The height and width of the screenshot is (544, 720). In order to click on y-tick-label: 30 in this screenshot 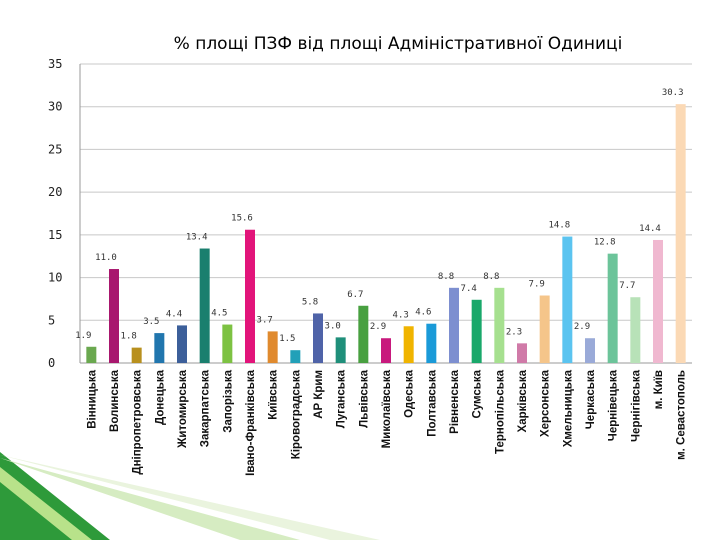, I will do `click(55, 107)`.